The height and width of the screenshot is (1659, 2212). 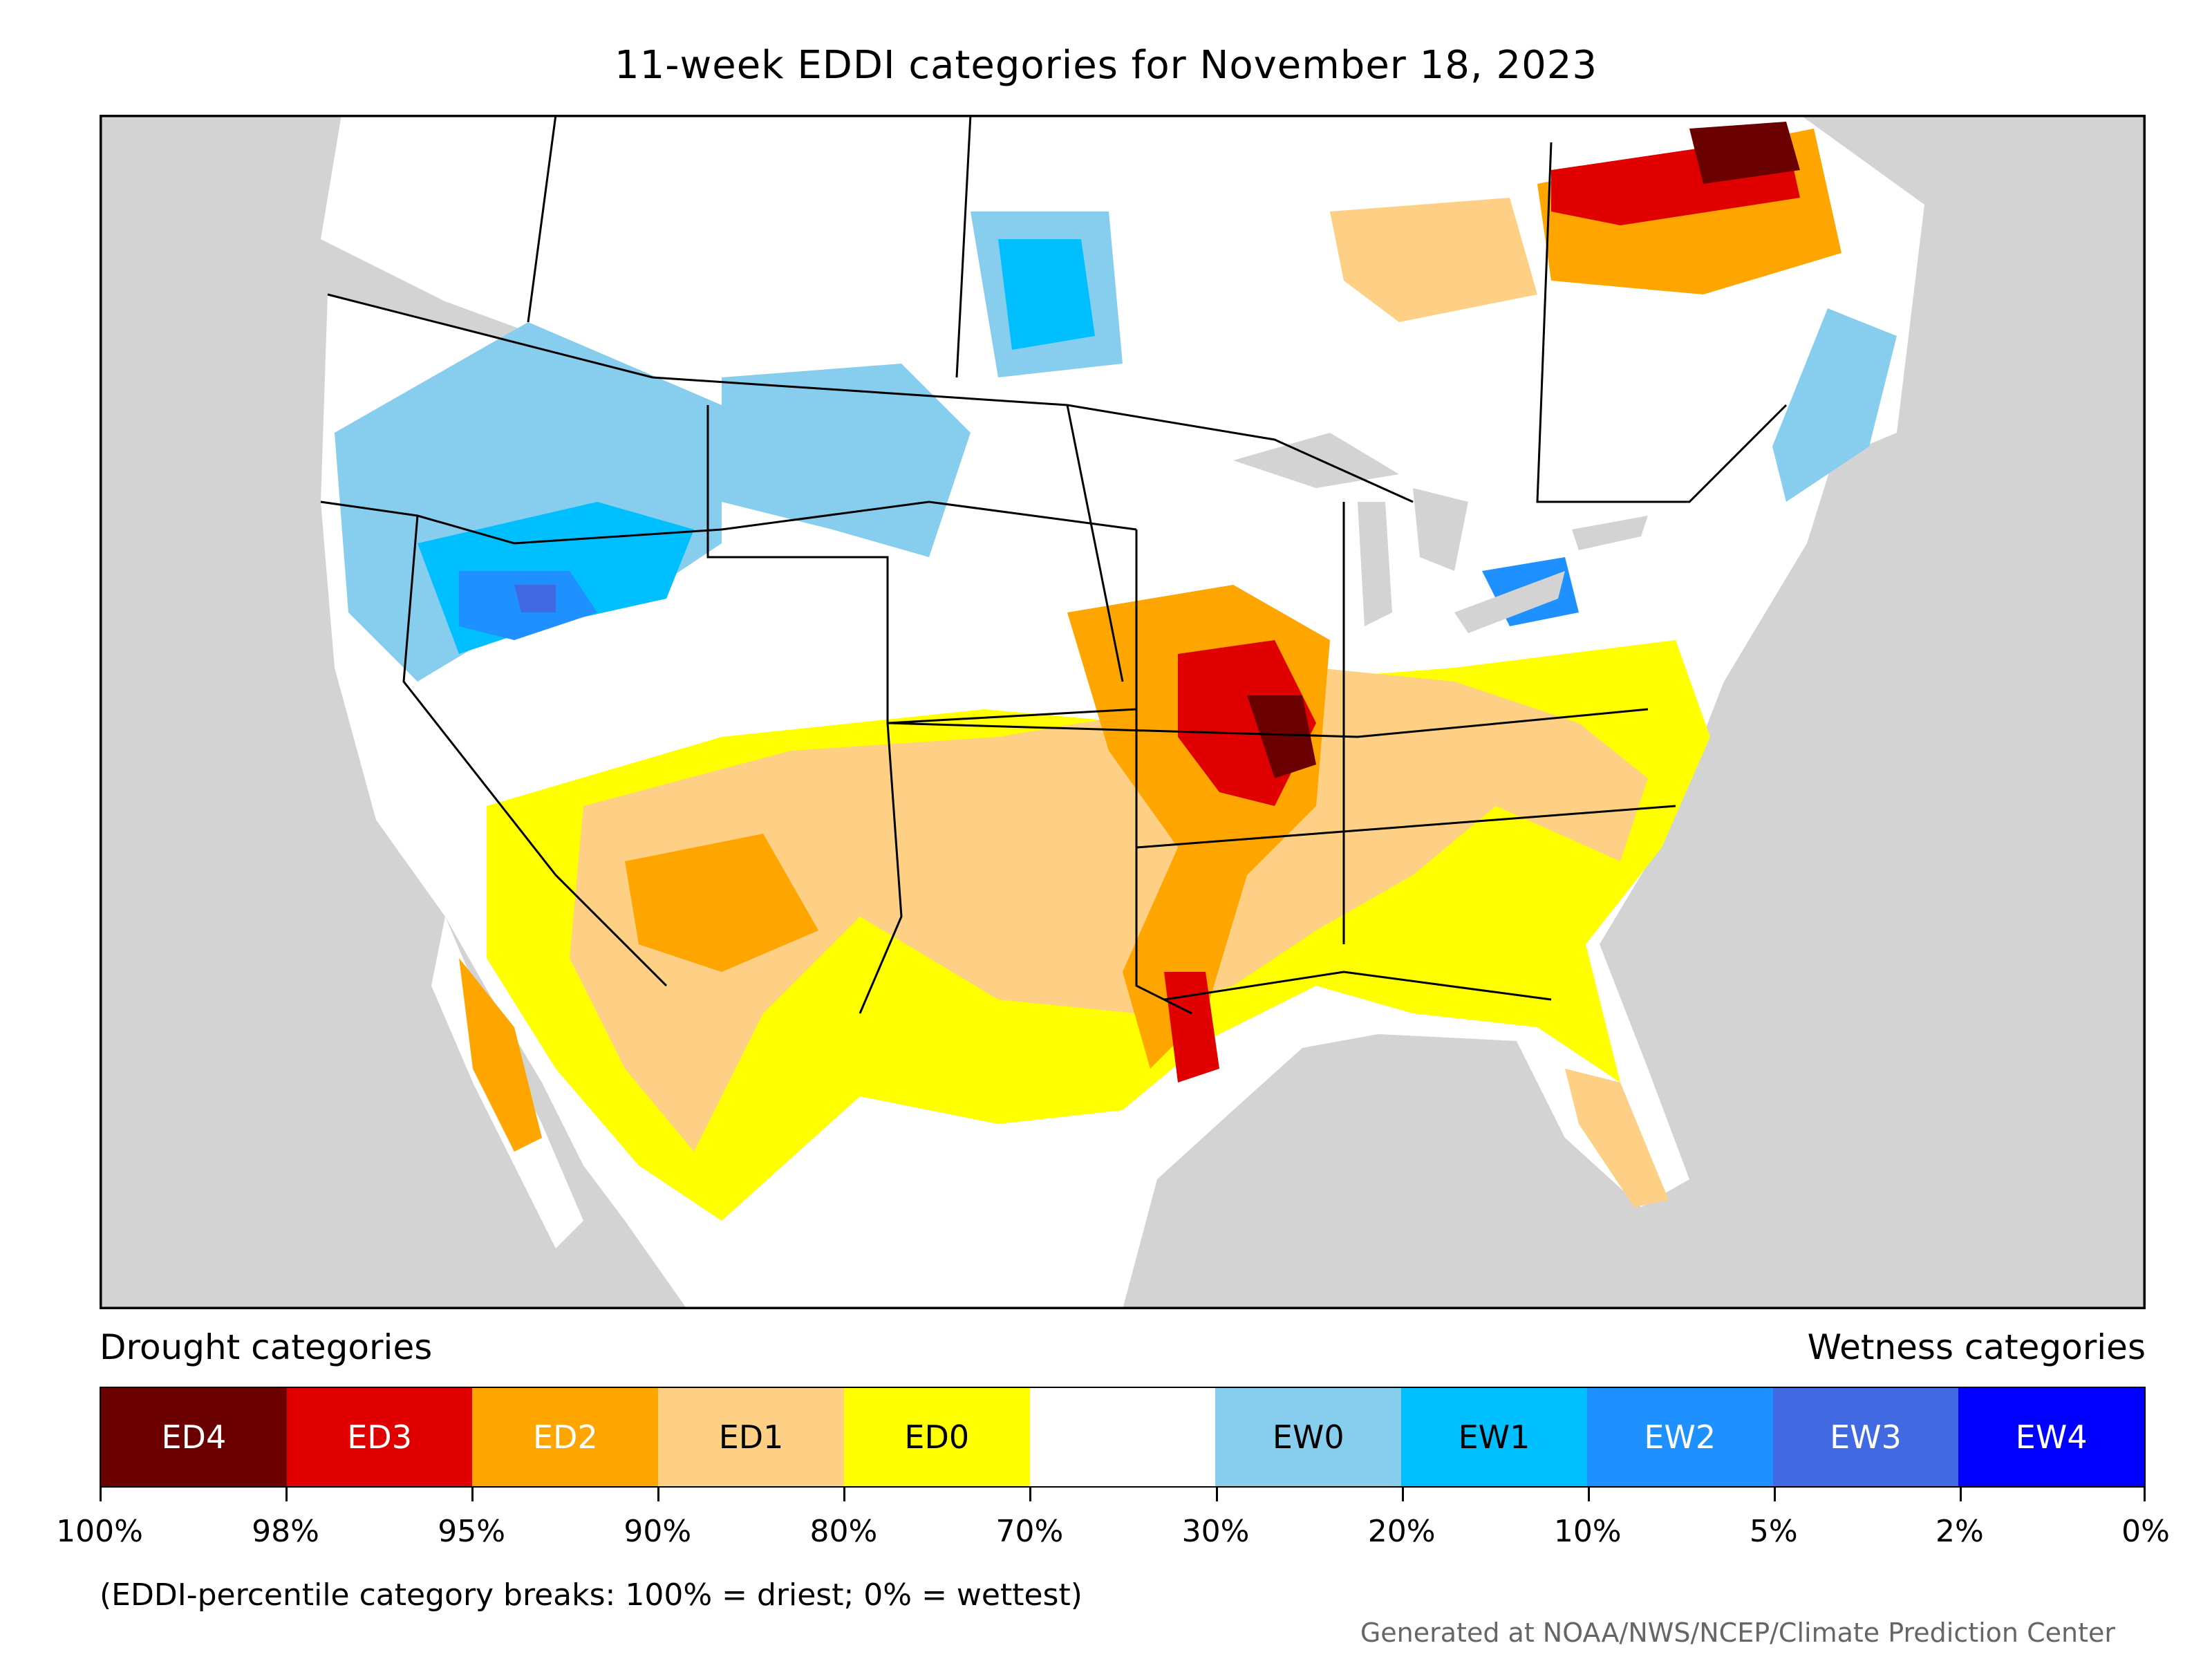 I want to click on legend-swatch-ed0: ED0, so click(x=936, y=1437).